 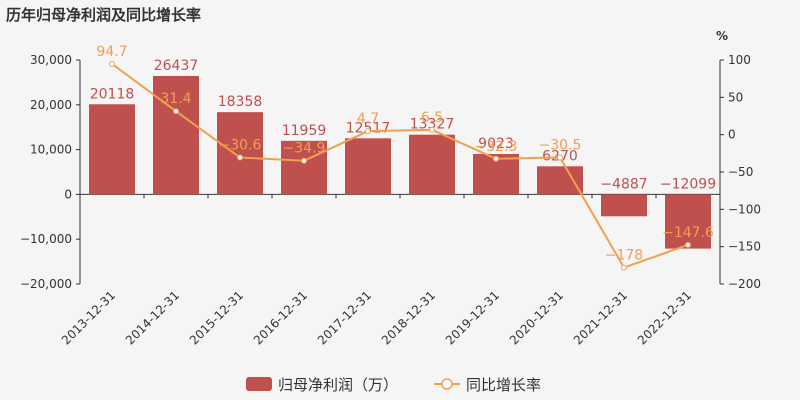 What do you see at coordinates (624, 256) in the screenshot?
I see `line-value-label: −178` at bounding box center [624, 256].